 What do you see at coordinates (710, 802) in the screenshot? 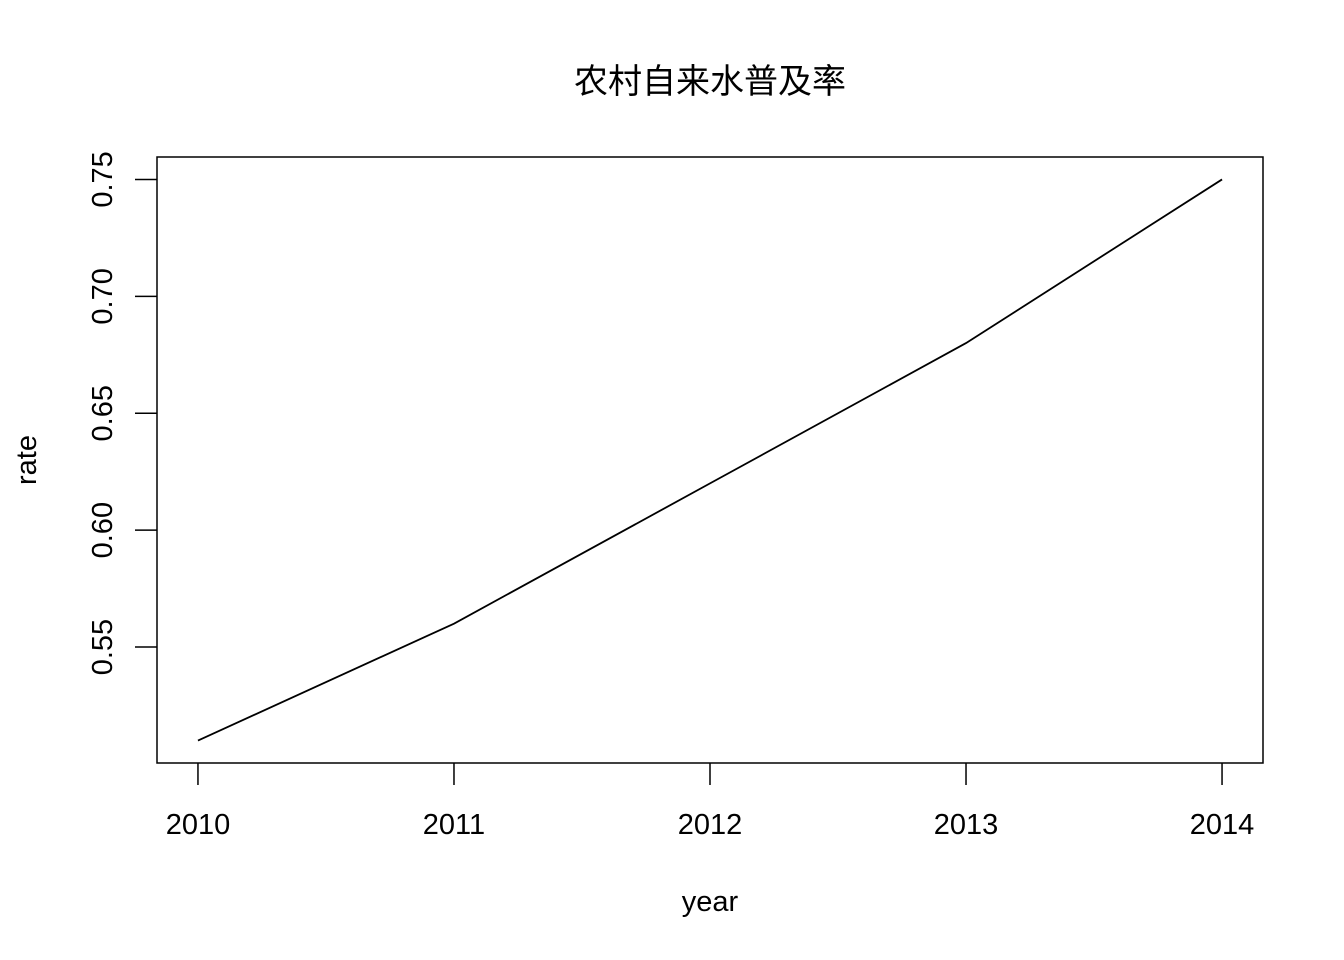
I see `x-axis: 2010 2011 2012 2013 2014` at bounding box center [710, 802].